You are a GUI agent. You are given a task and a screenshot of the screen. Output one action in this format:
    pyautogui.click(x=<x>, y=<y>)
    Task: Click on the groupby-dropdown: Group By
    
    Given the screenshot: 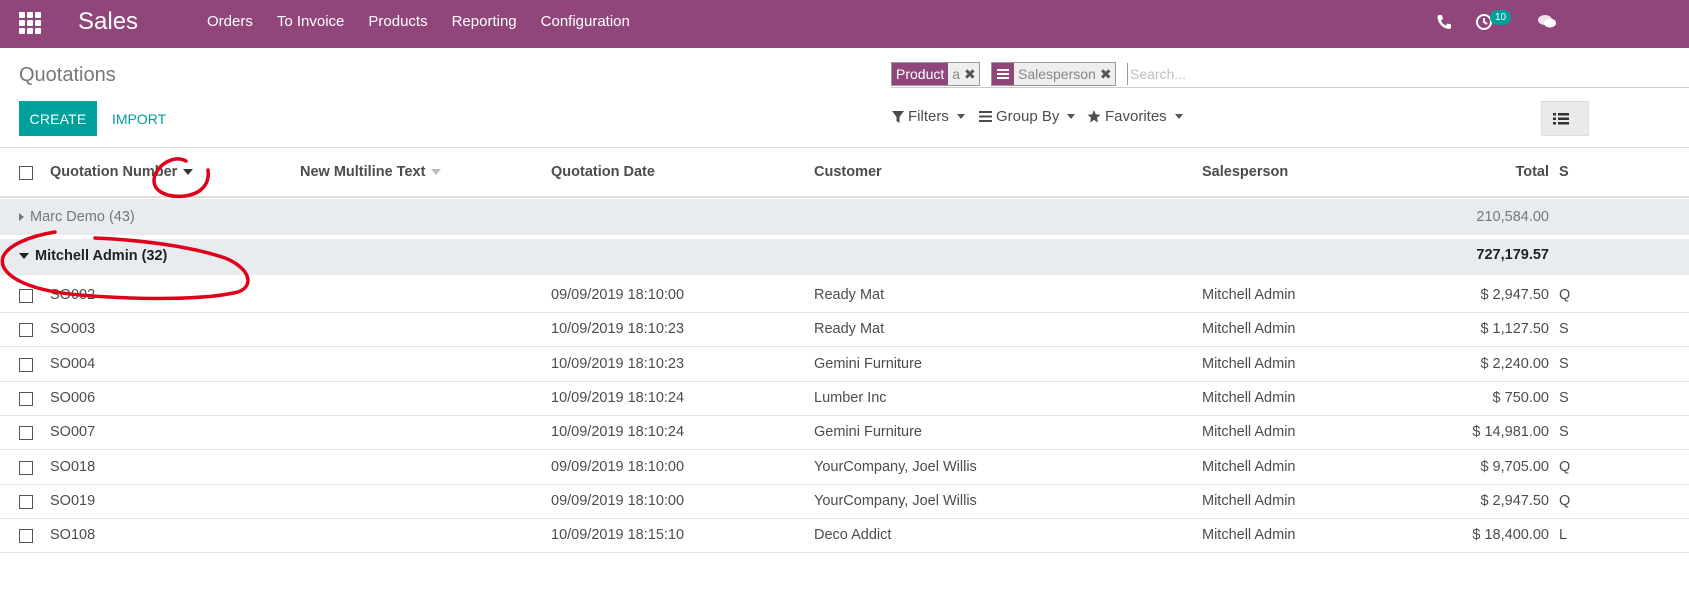 What is the action you would take?
    pyautogui.click(x=1027, y=116)
    